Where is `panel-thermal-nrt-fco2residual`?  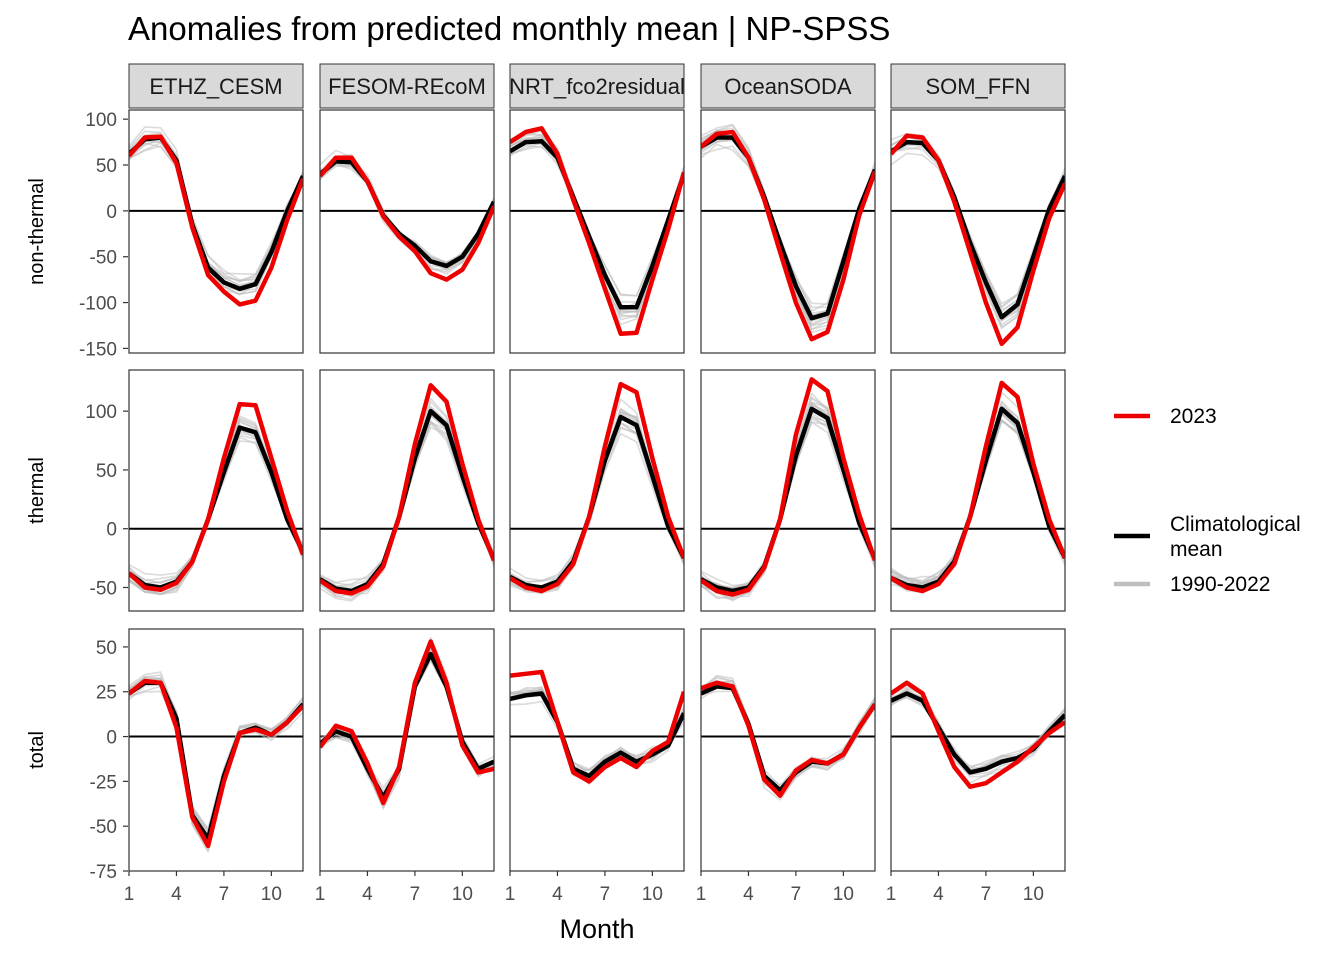 panel-thermal-nrt-fco2residual is located at coordinates (597, 490).